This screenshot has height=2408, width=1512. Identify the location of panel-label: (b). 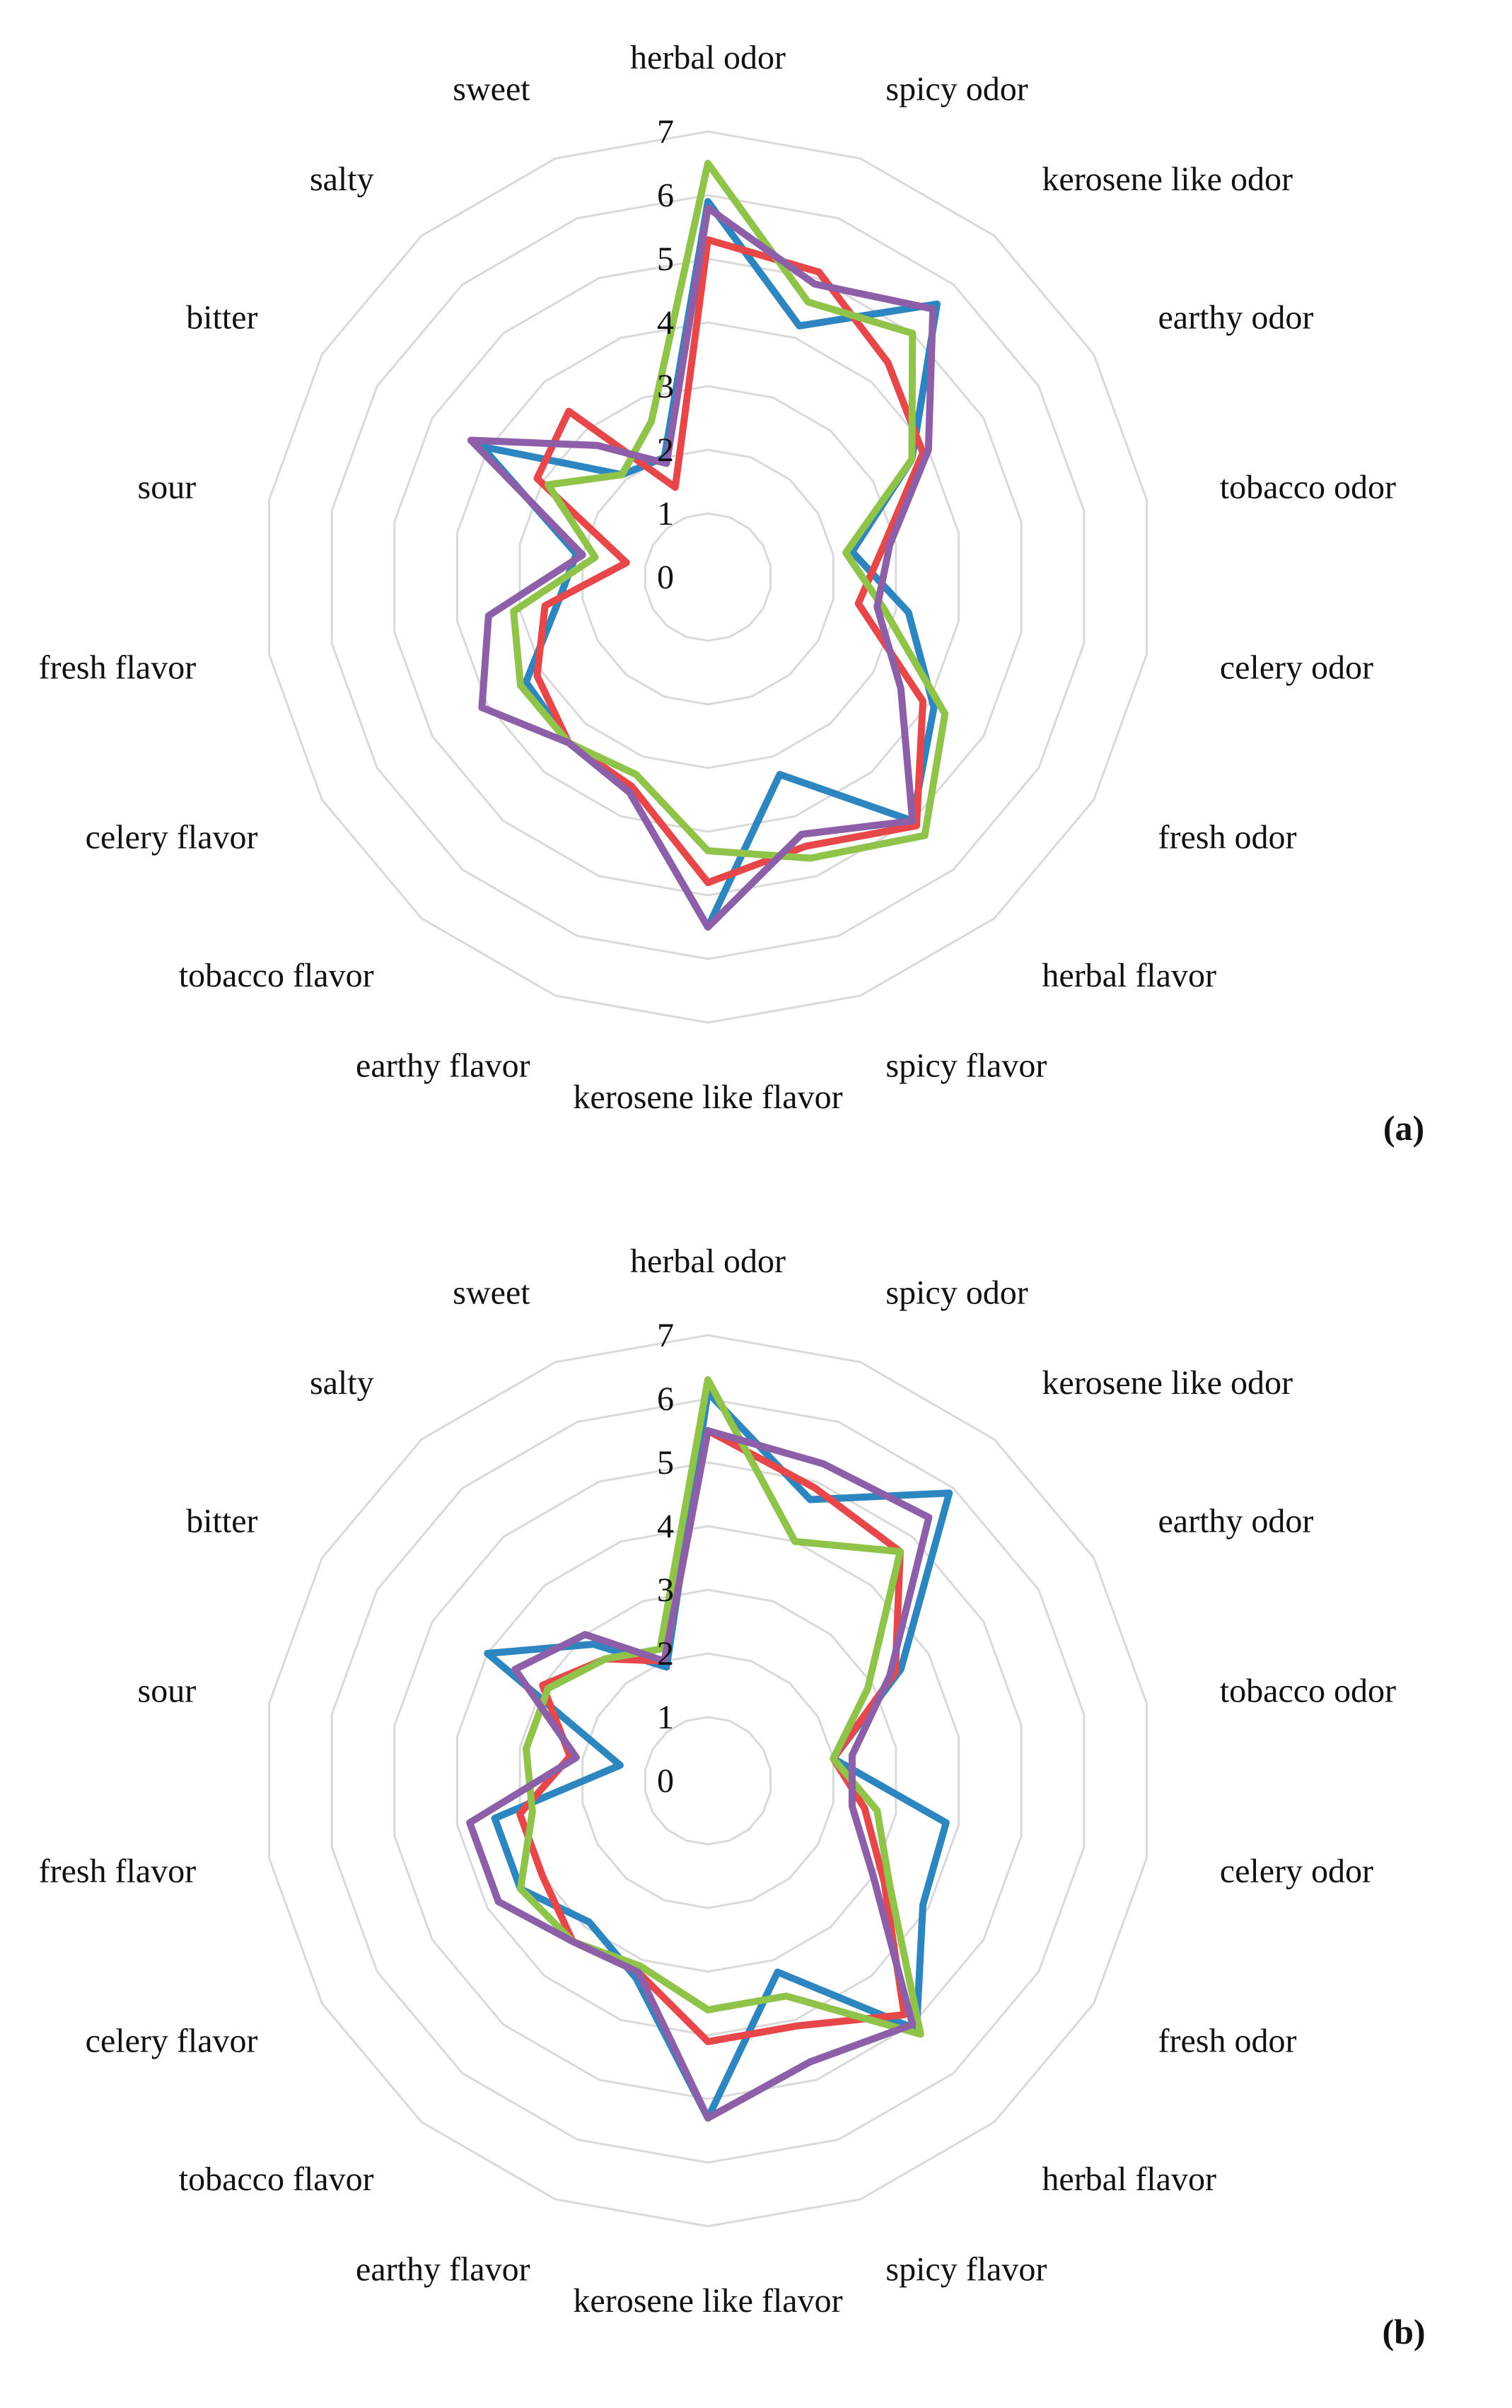
(1403, 2331).